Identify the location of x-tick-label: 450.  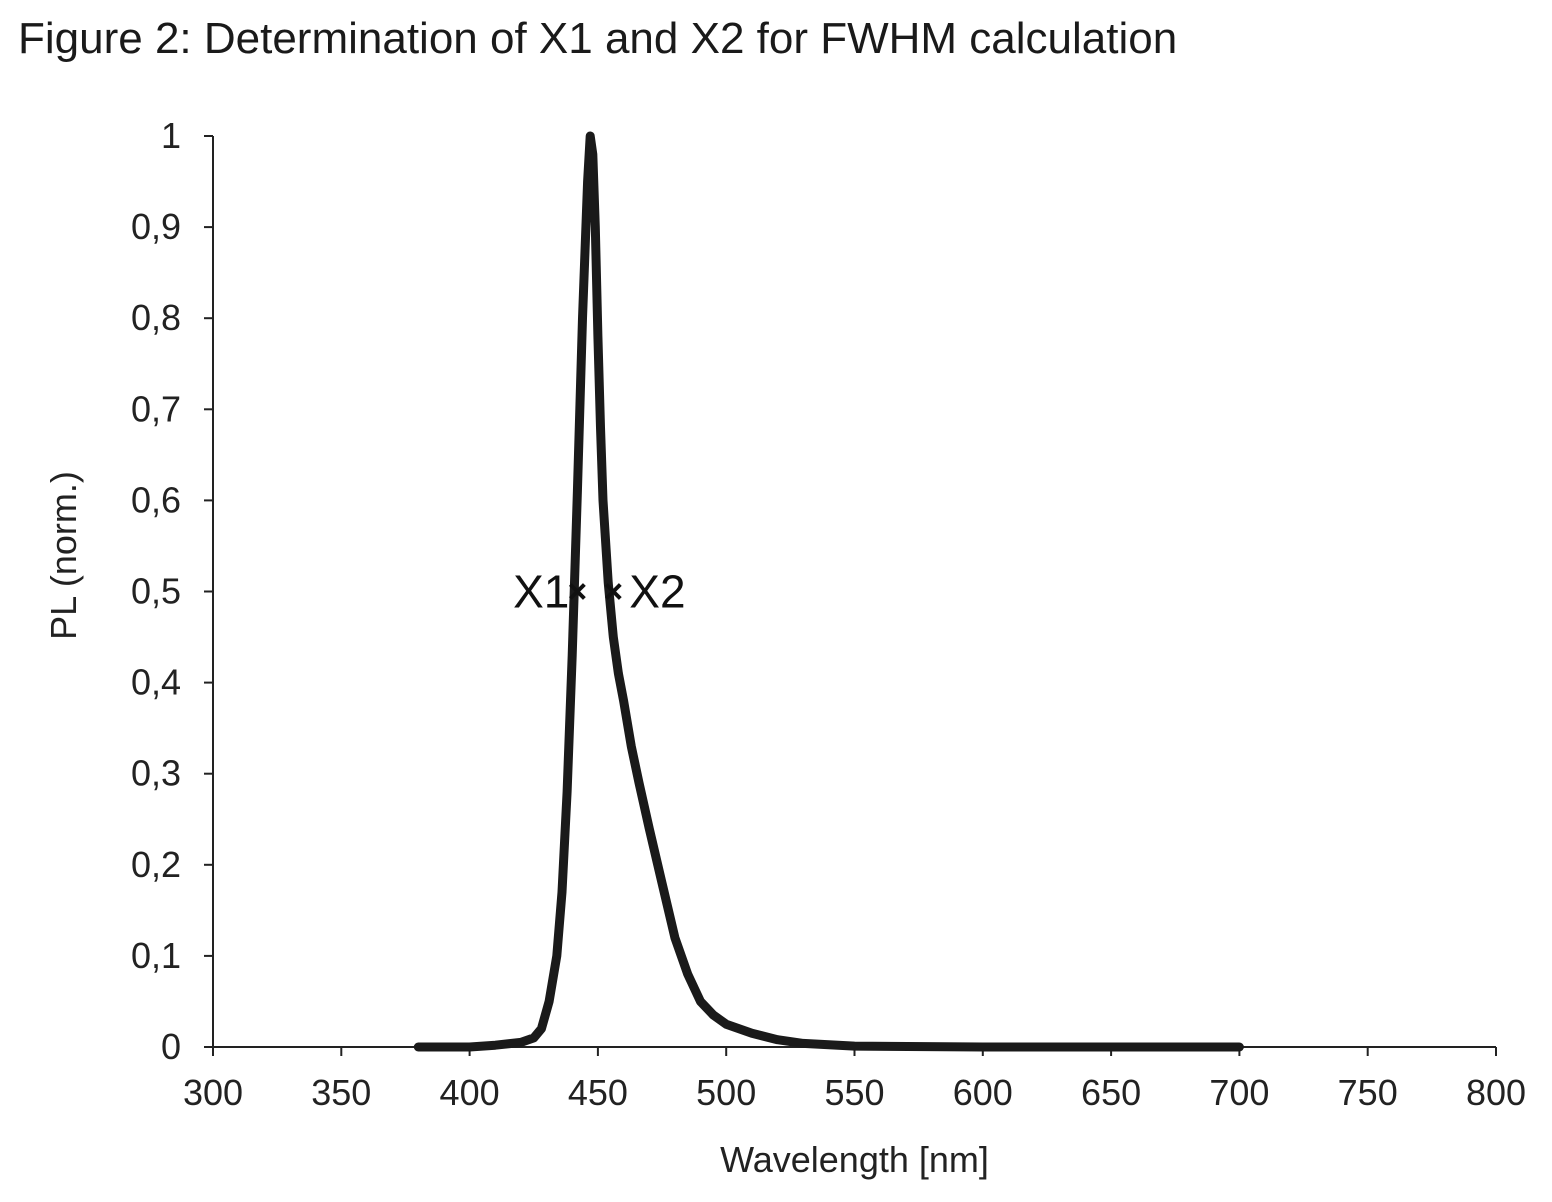
(598, 1092).